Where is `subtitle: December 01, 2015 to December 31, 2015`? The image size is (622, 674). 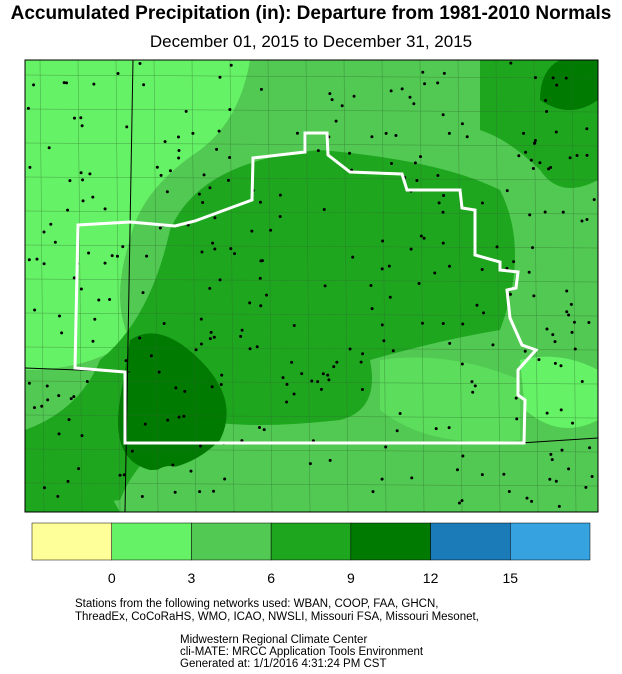 subtitle: December 01, 2015 to December 31, 2015 is located at coordinates (311, 41).